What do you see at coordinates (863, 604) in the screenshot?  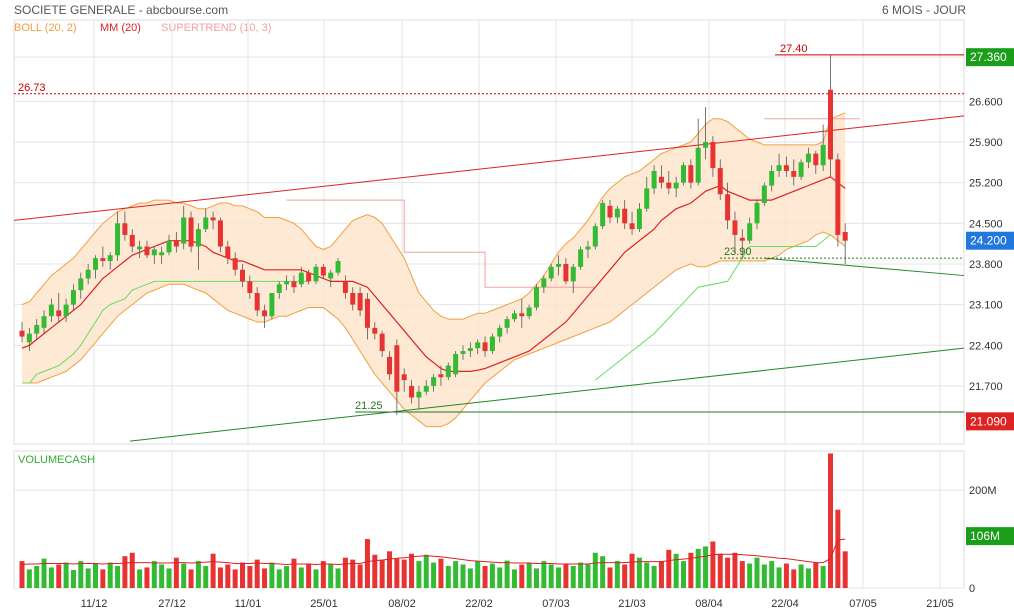 I see `x-tick-label: 07/05` at bounding box center [863, 604].